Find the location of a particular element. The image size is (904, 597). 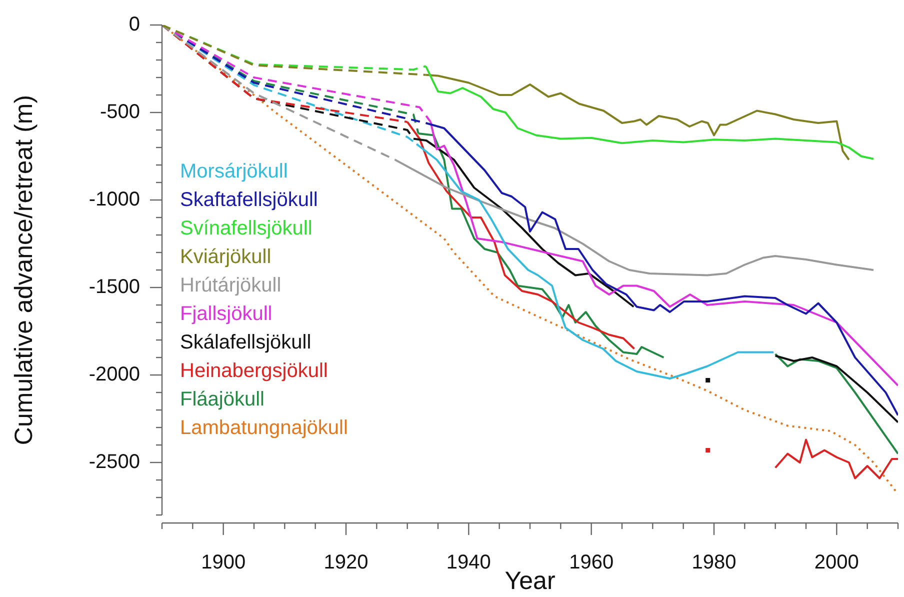

text: Hrútárjökull is located at coordinates (231, 285).